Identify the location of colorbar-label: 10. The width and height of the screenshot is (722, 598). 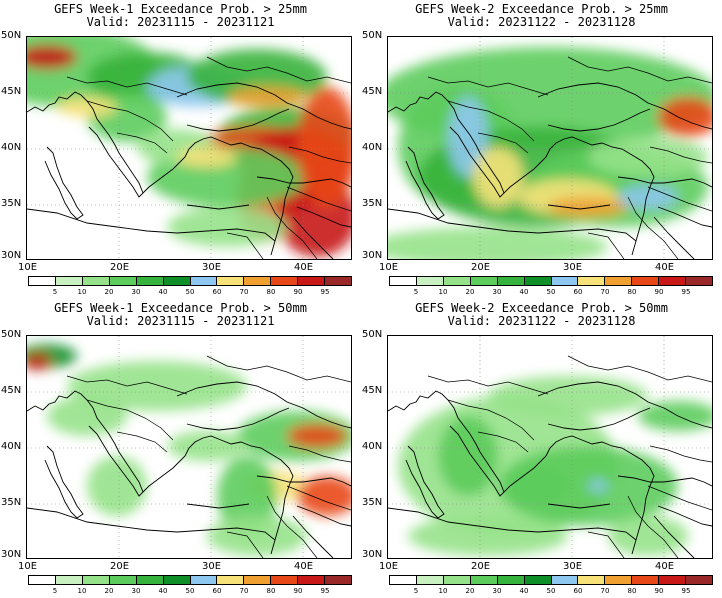
(82, 591).